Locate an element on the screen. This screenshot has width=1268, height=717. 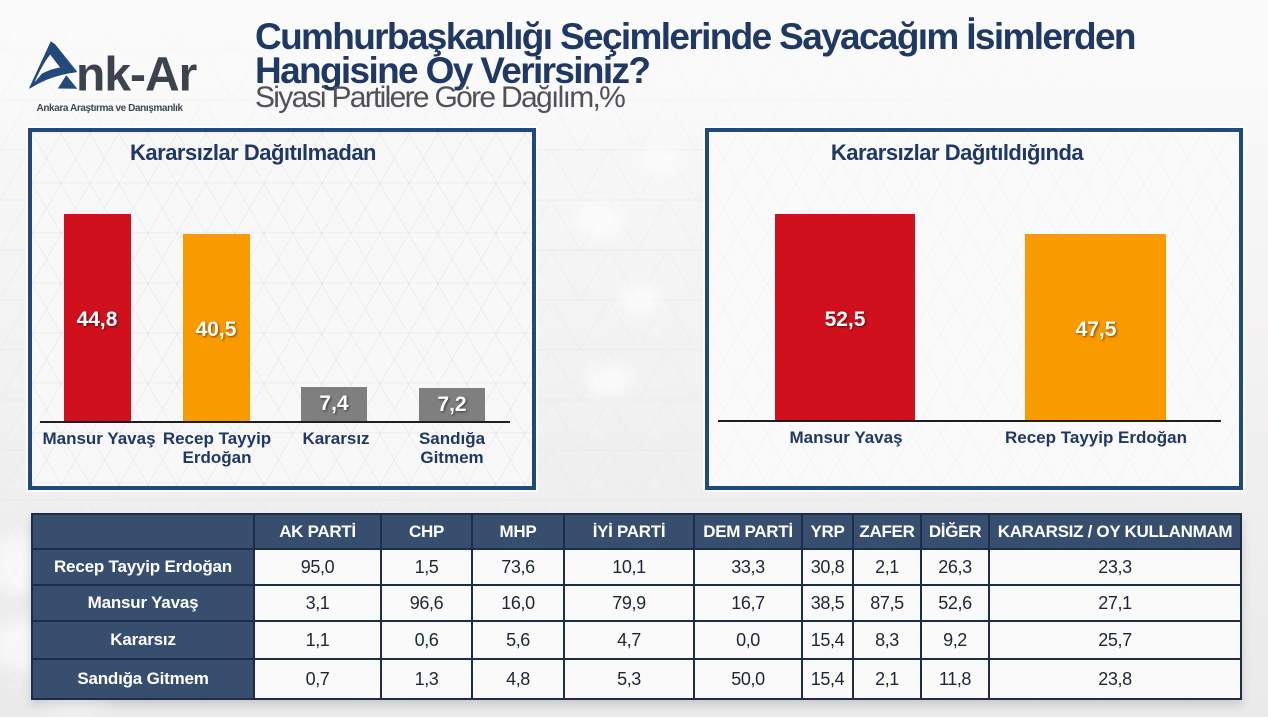
svg-text:Ankara Araştırma ve Danışmanlı: Ankara Araştırma ve Danışmanlık is located at coordinates (110, 108).